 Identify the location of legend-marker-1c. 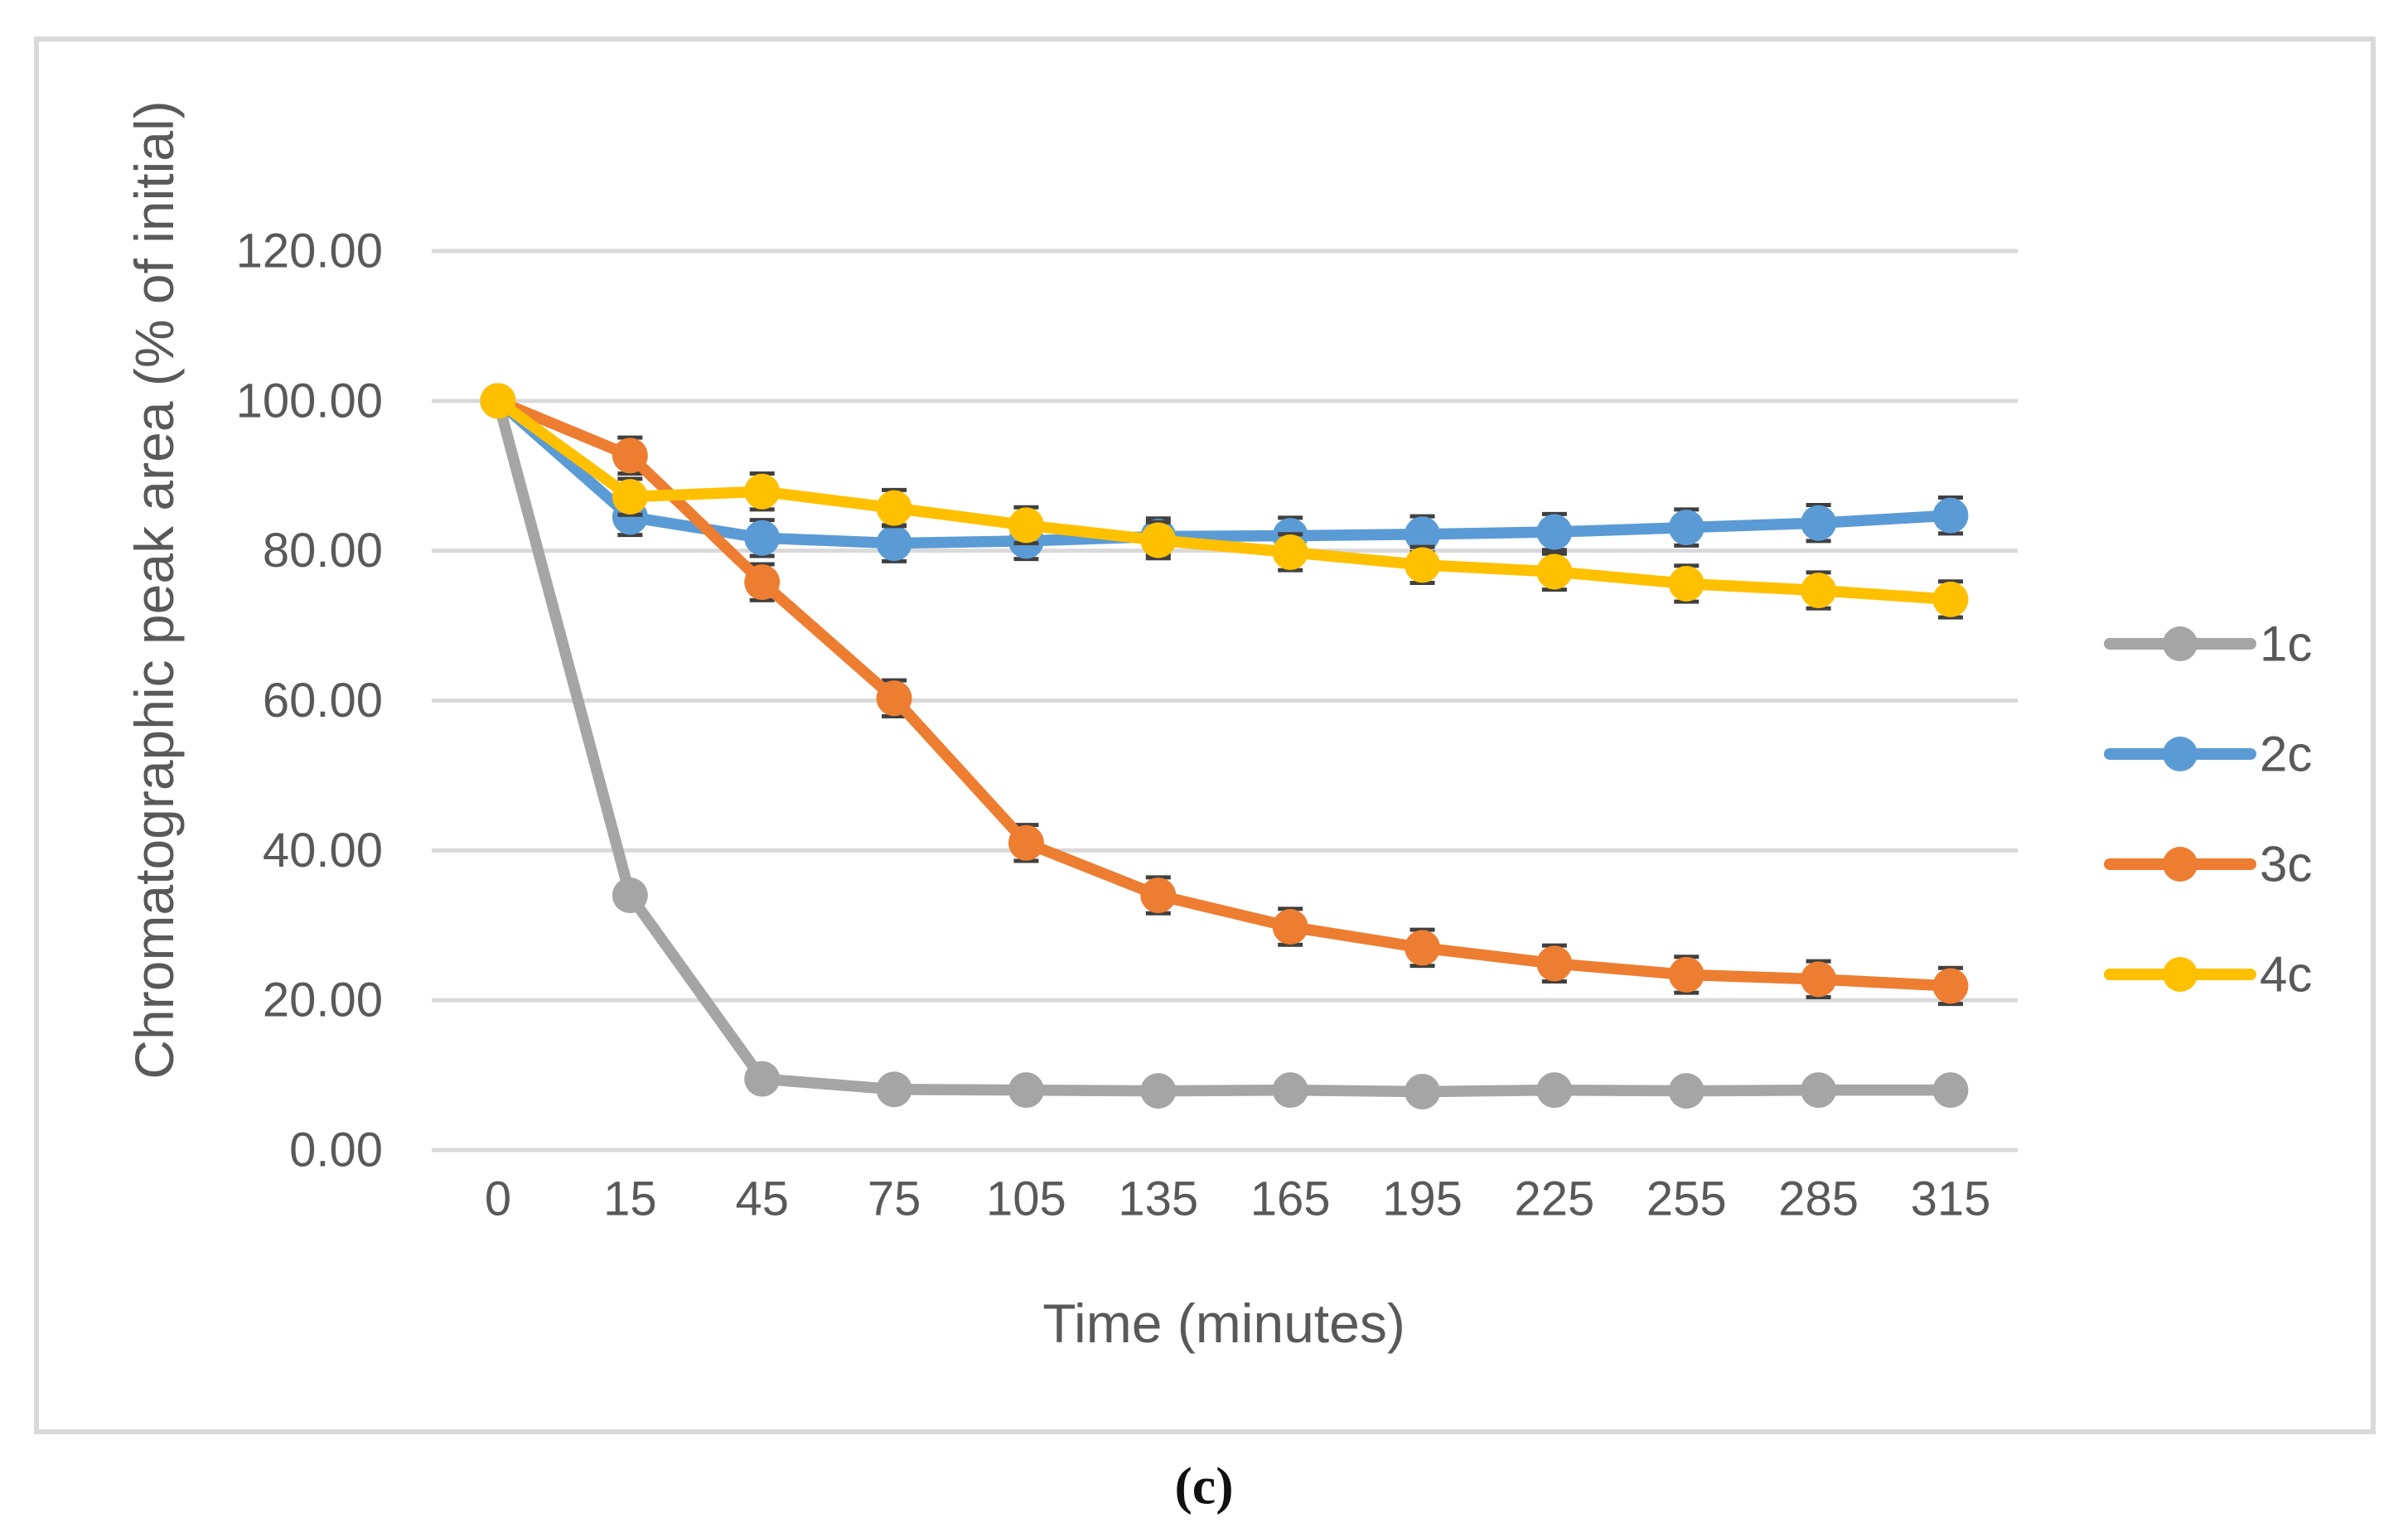
(2180, 644).